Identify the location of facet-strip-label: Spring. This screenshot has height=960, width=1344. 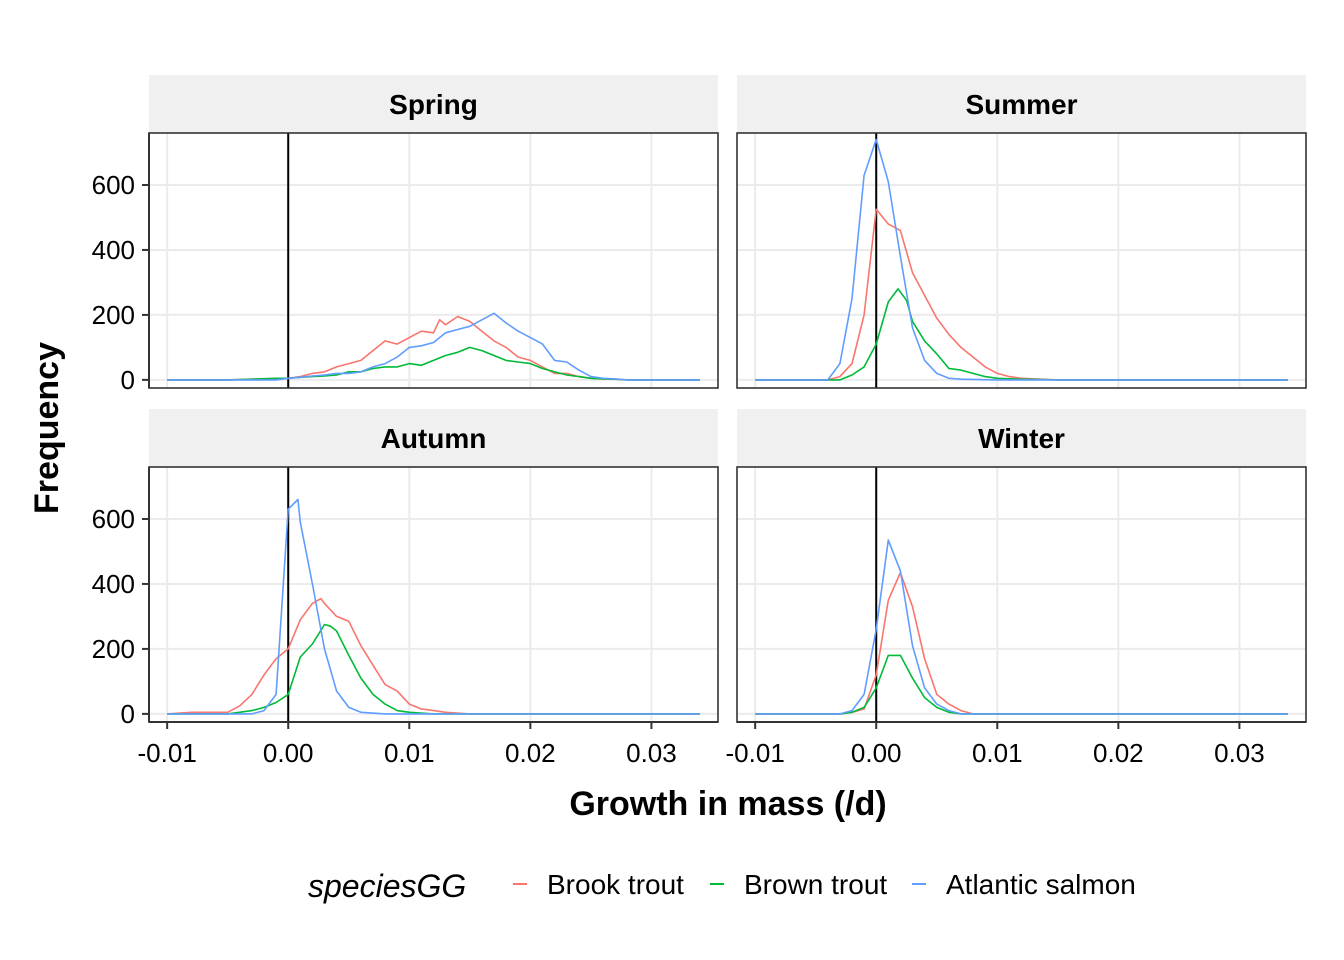
(433, 104).